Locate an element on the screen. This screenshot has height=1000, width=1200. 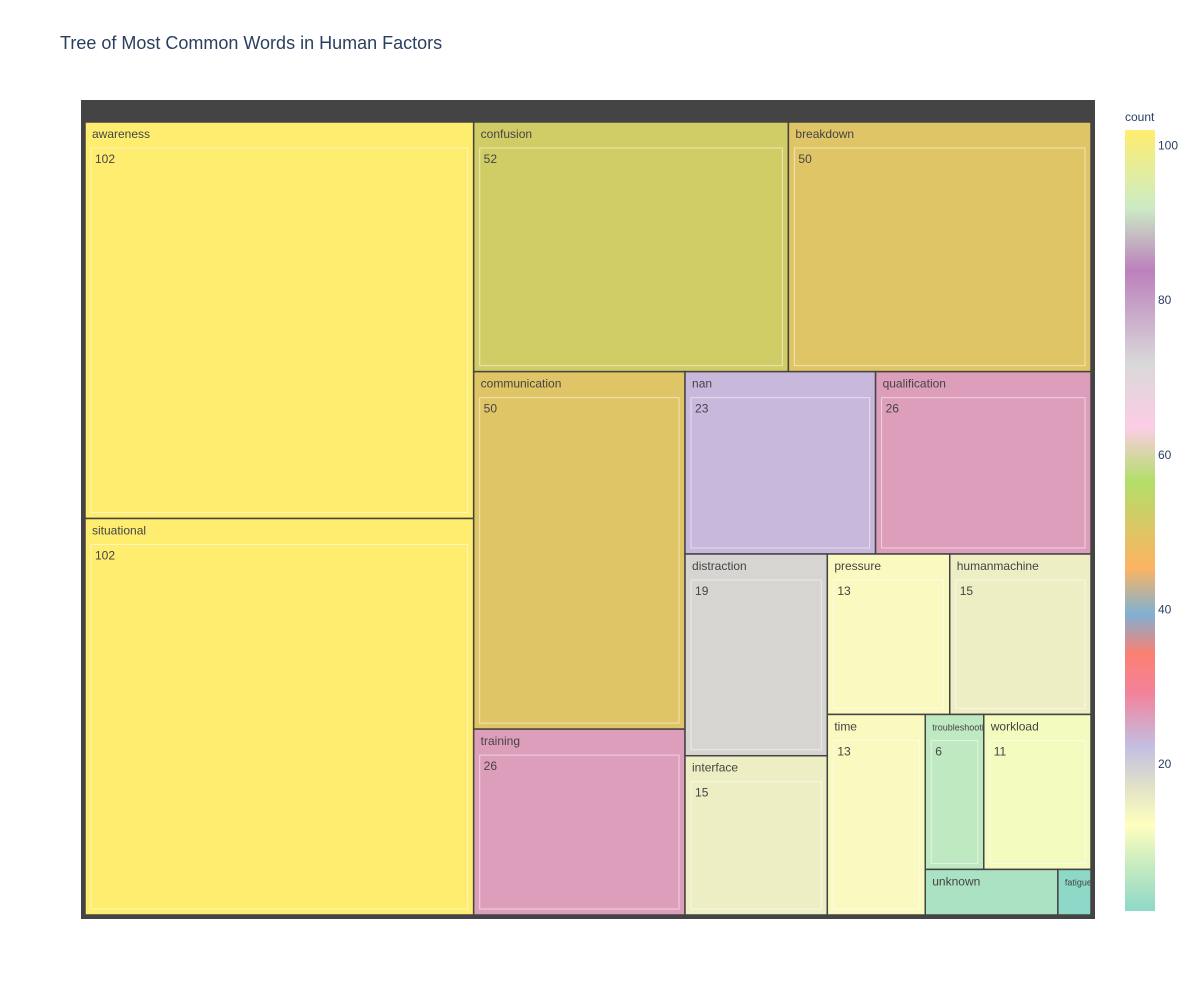
tile-label: humanmachine is located at coordinates (998, 566).